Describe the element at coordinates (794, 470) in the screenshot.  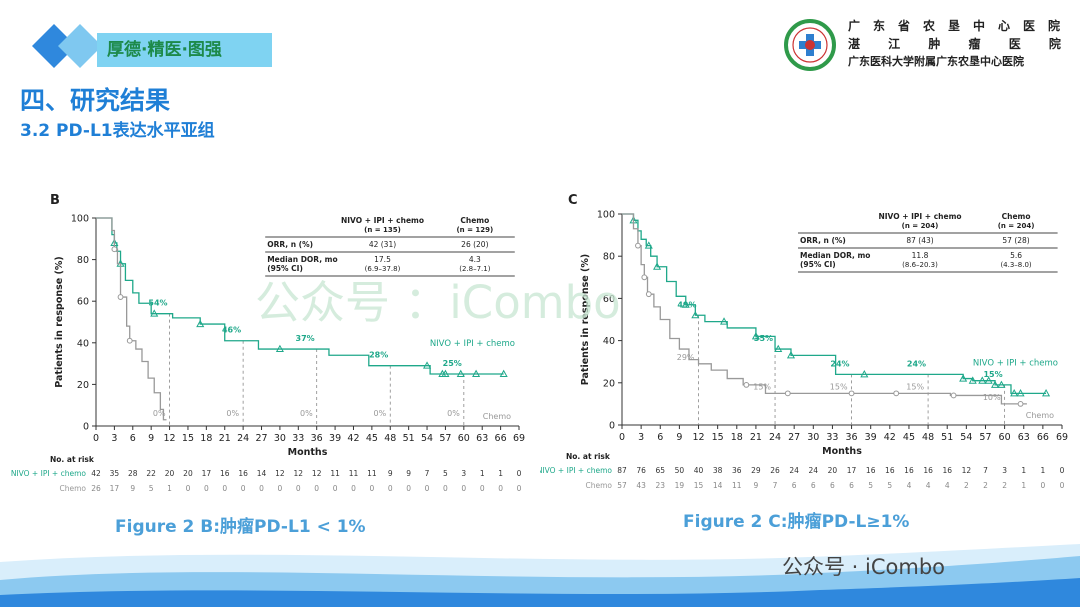
I see `at-risk-value: 24` at that location.